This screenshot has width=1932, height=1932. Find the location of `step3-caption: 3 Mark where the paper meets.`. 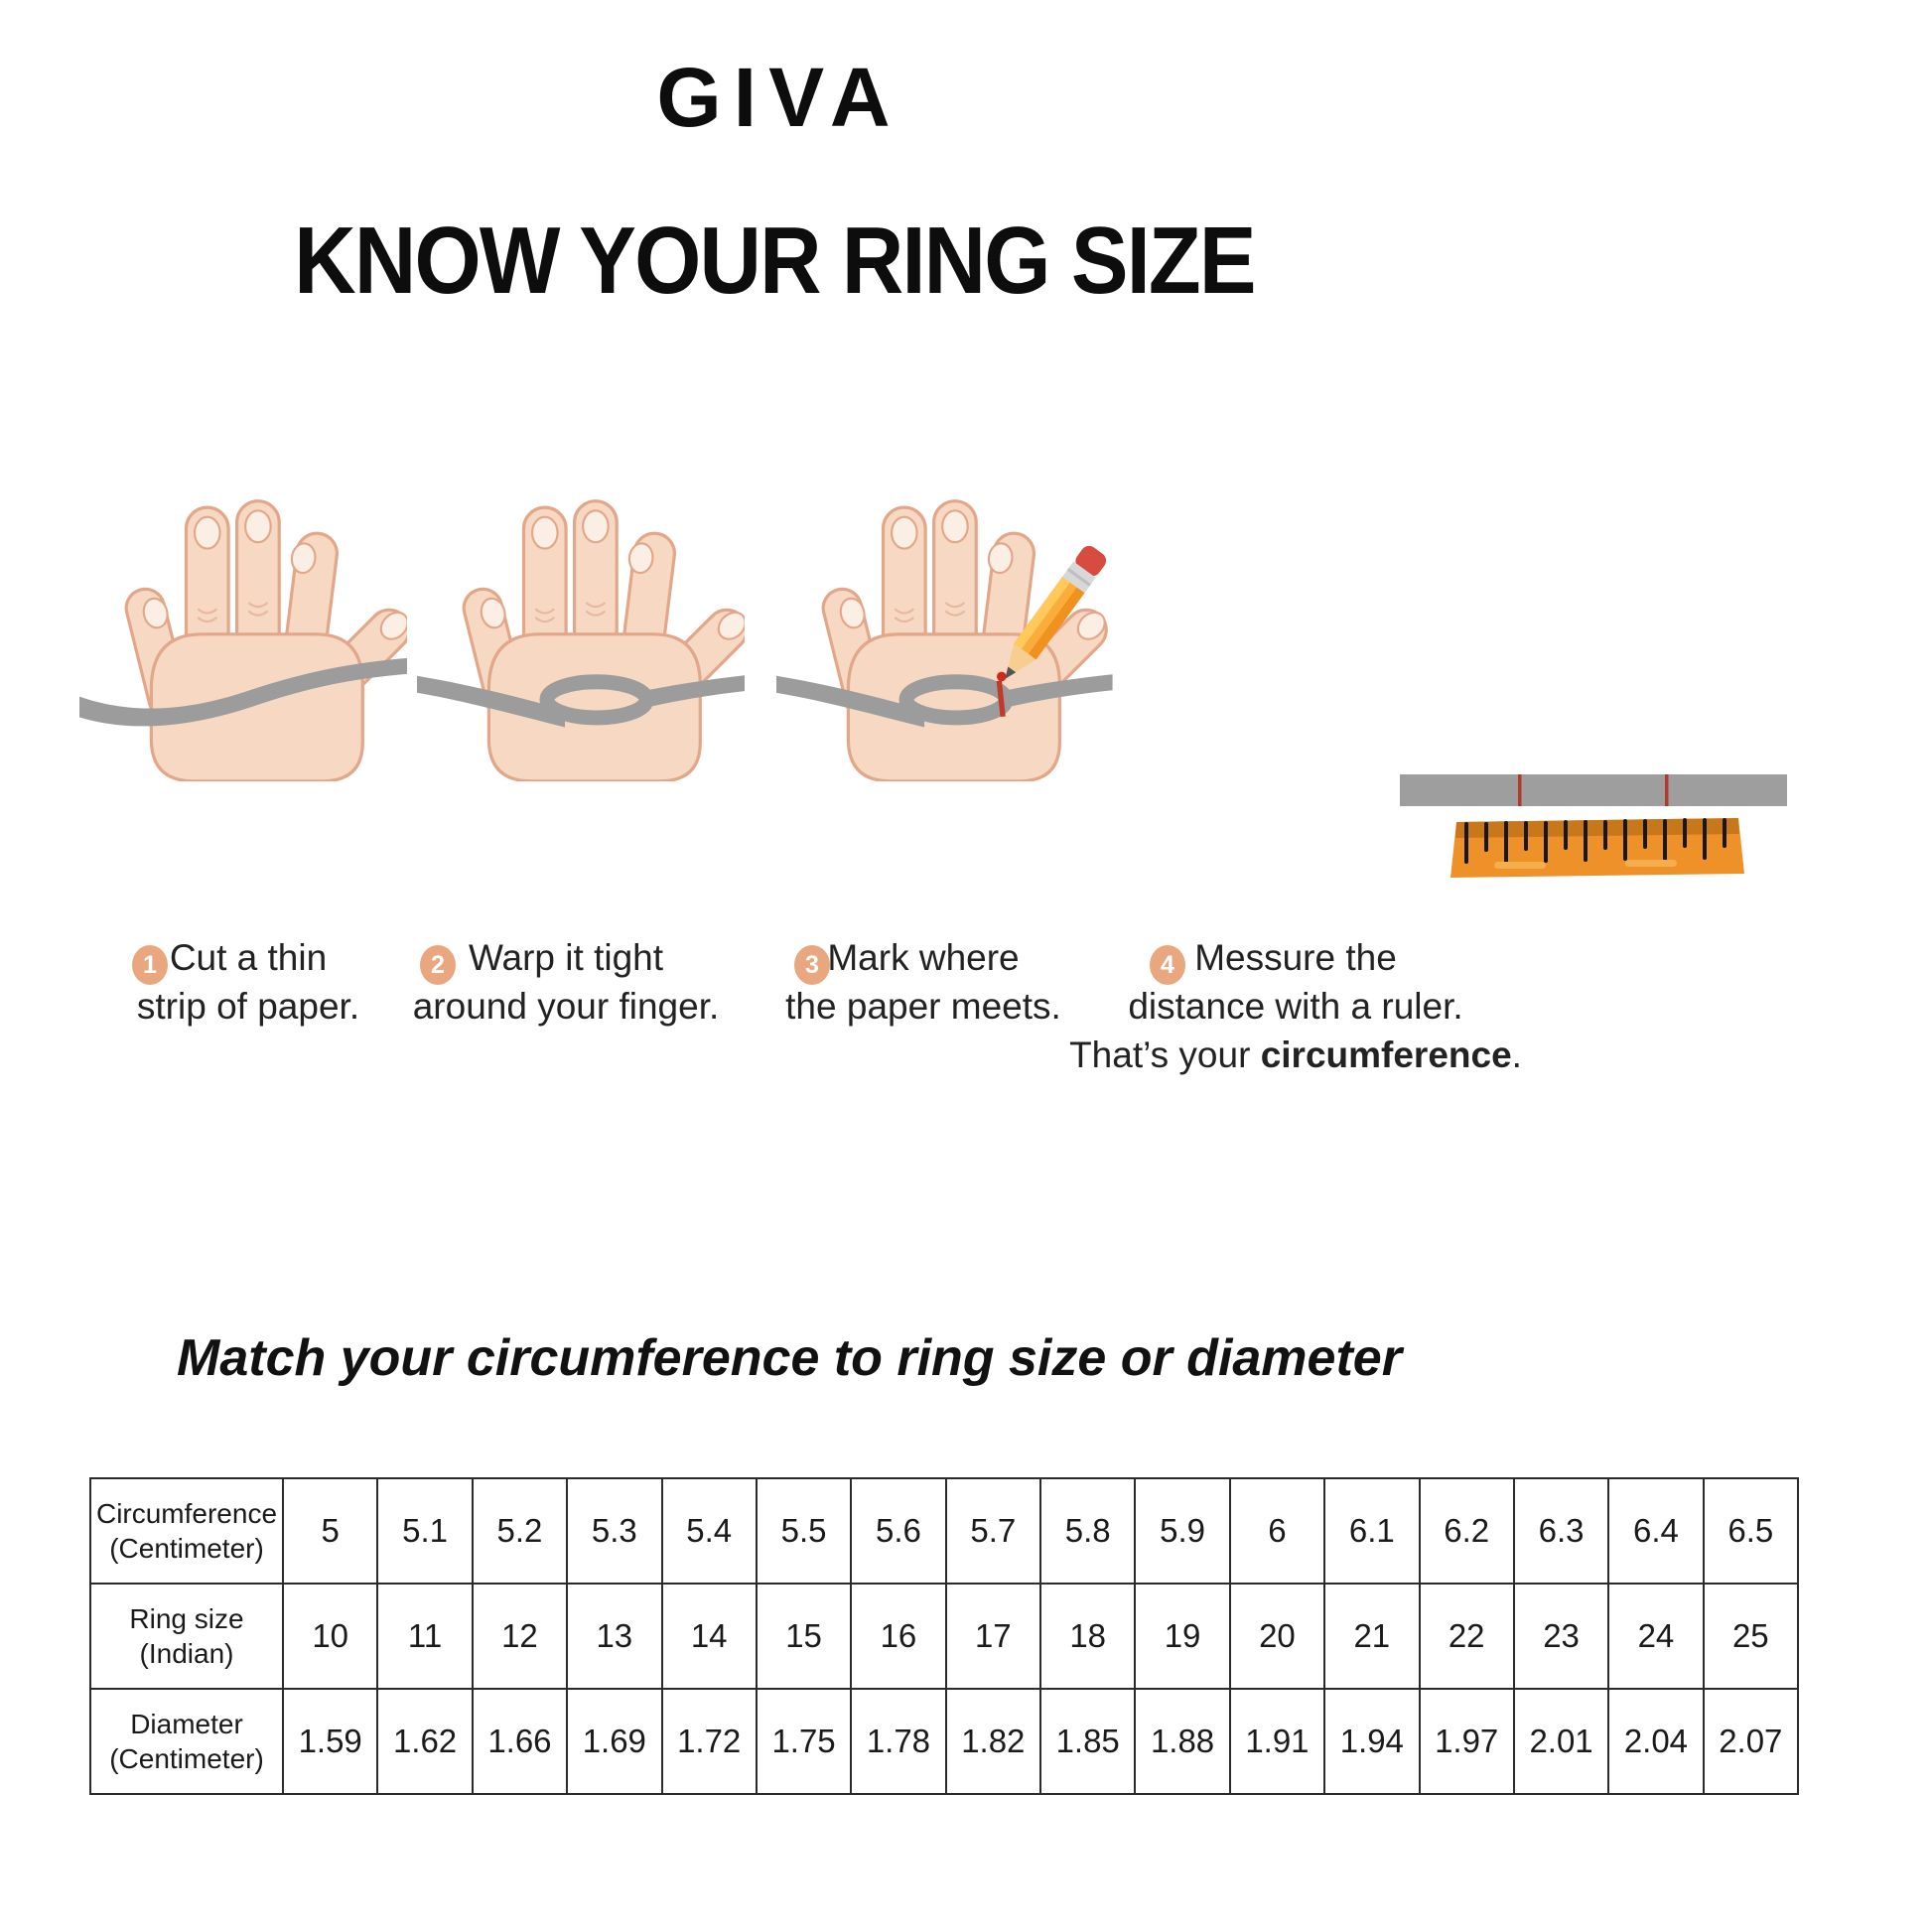

step3-caption: 3 Mark where the paper meets. is located at coordinates (923, 982).